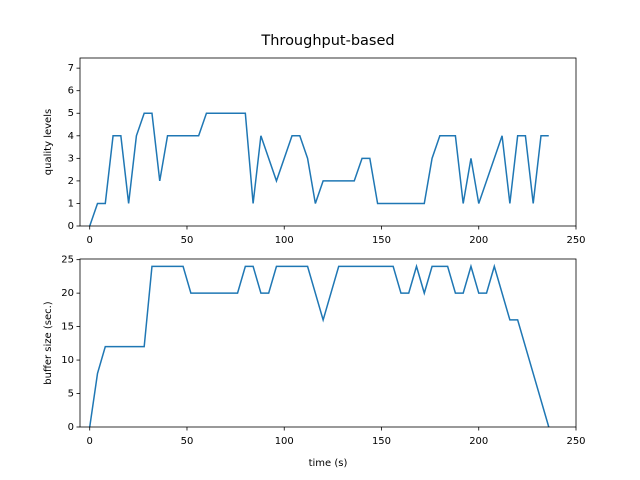  I want to click on y-tick-label: 3, so click(71, 158).